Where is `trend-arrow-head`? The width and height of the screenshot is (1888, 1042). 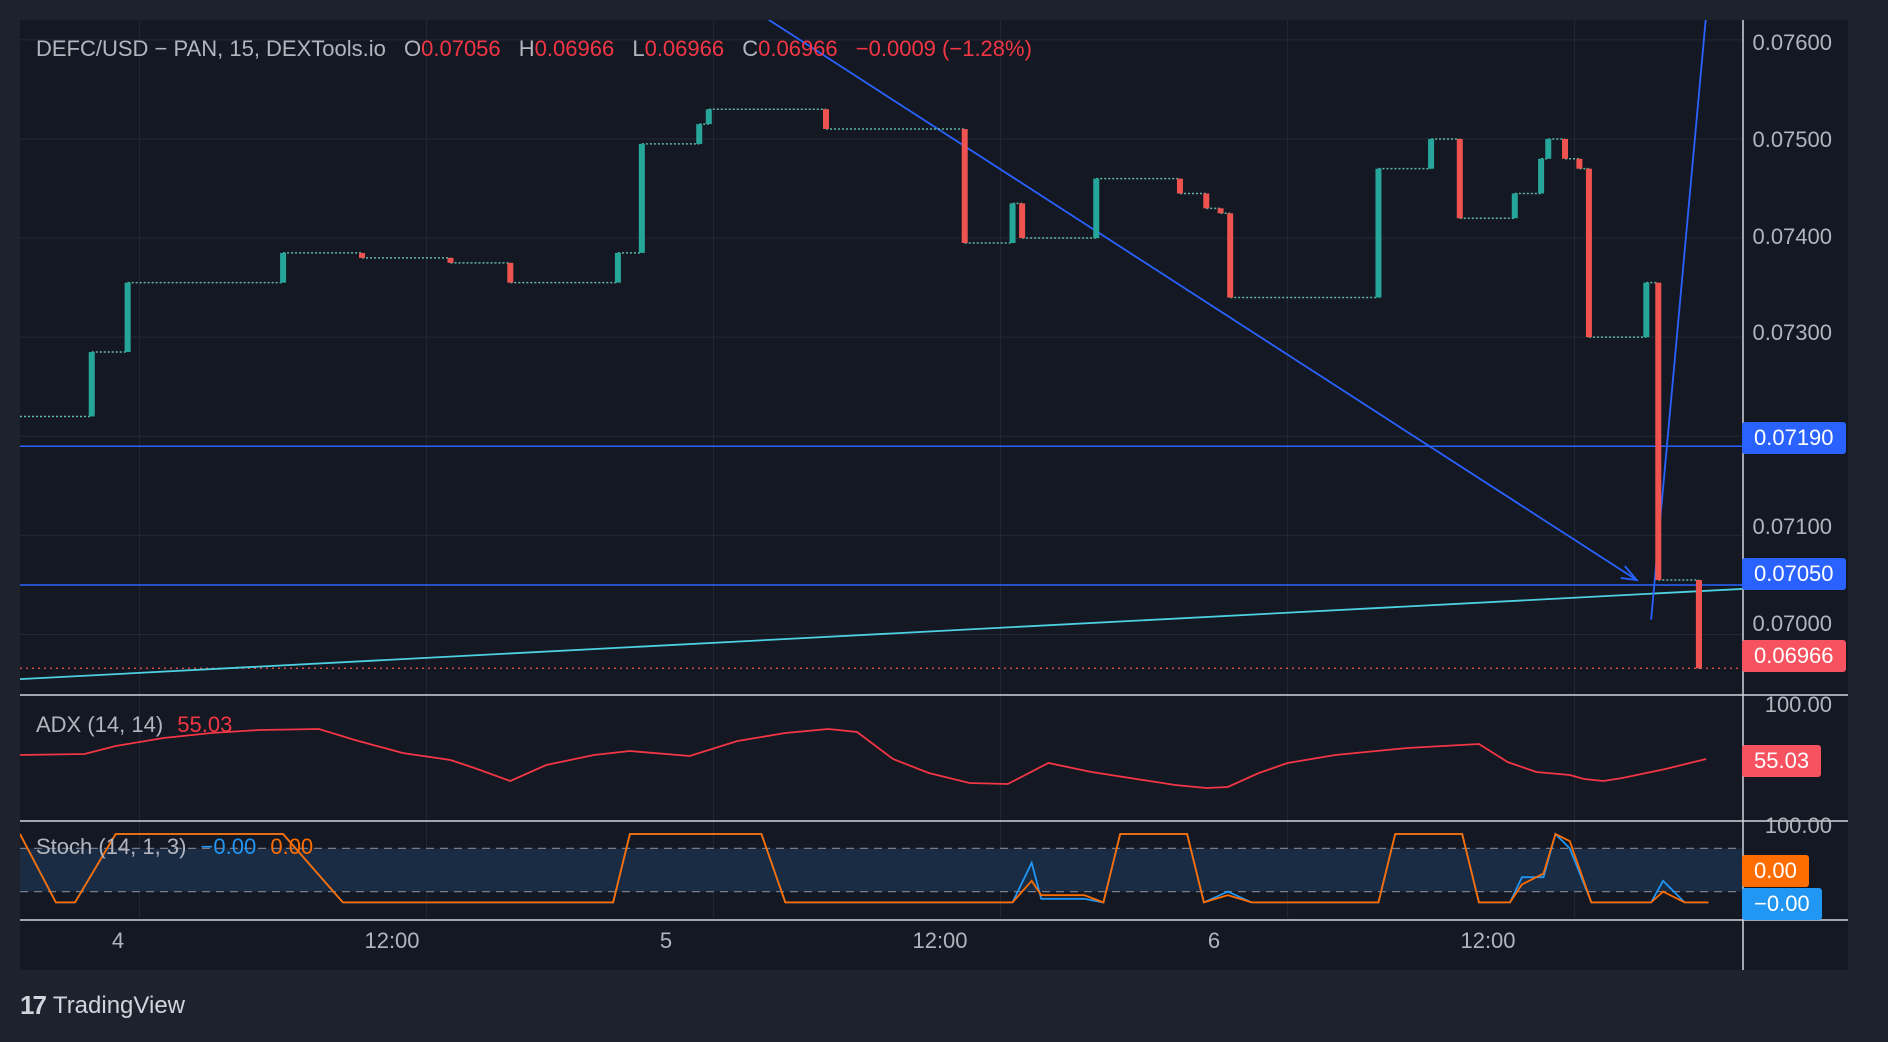
trend-arrow-head is located at coordinates (1629, 573).